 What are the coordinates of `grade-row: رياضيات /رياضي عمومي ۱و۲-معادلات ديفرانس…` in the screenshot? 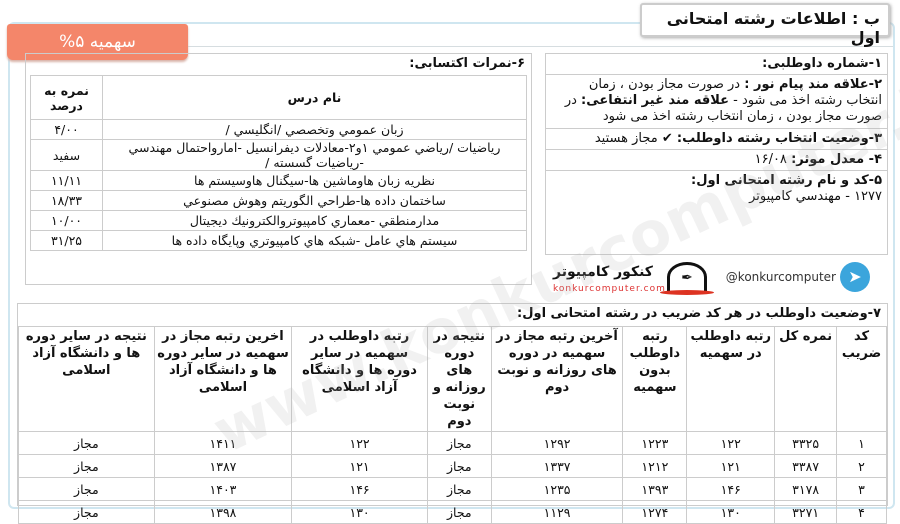 It's located at (278, 155).